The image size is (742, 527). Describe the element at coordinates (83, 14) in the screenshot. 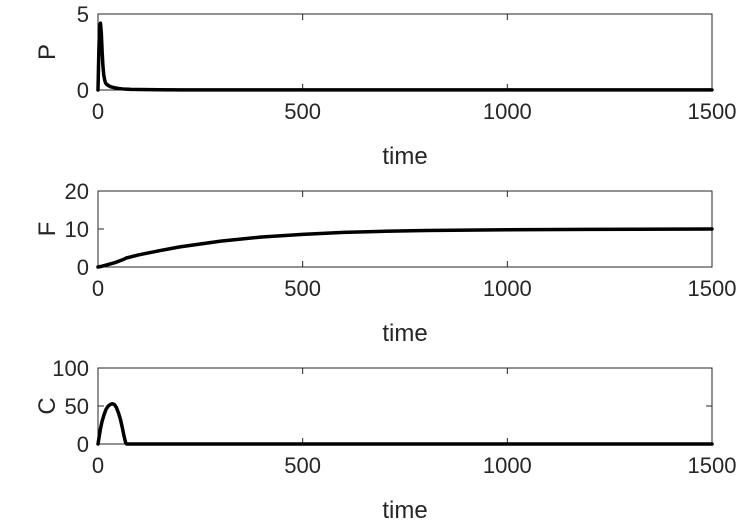

I see `y-tick-label: 5` at that location.